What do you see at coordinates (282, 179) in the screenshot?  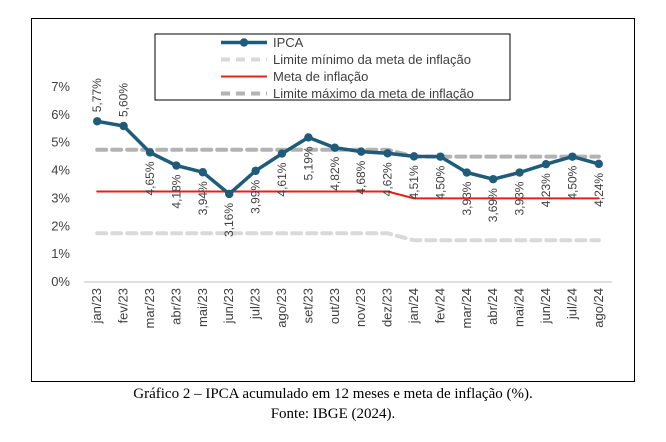 I see `ipca-data-label: 4,61%` at bounding box center [282, 179].